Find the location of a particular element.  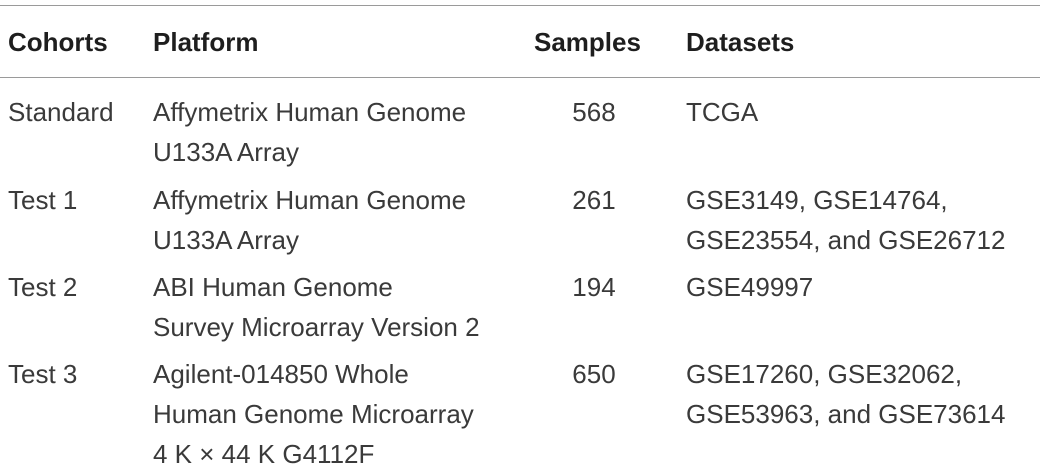

samples-cell: 568 is located at coordinates (594, 112).